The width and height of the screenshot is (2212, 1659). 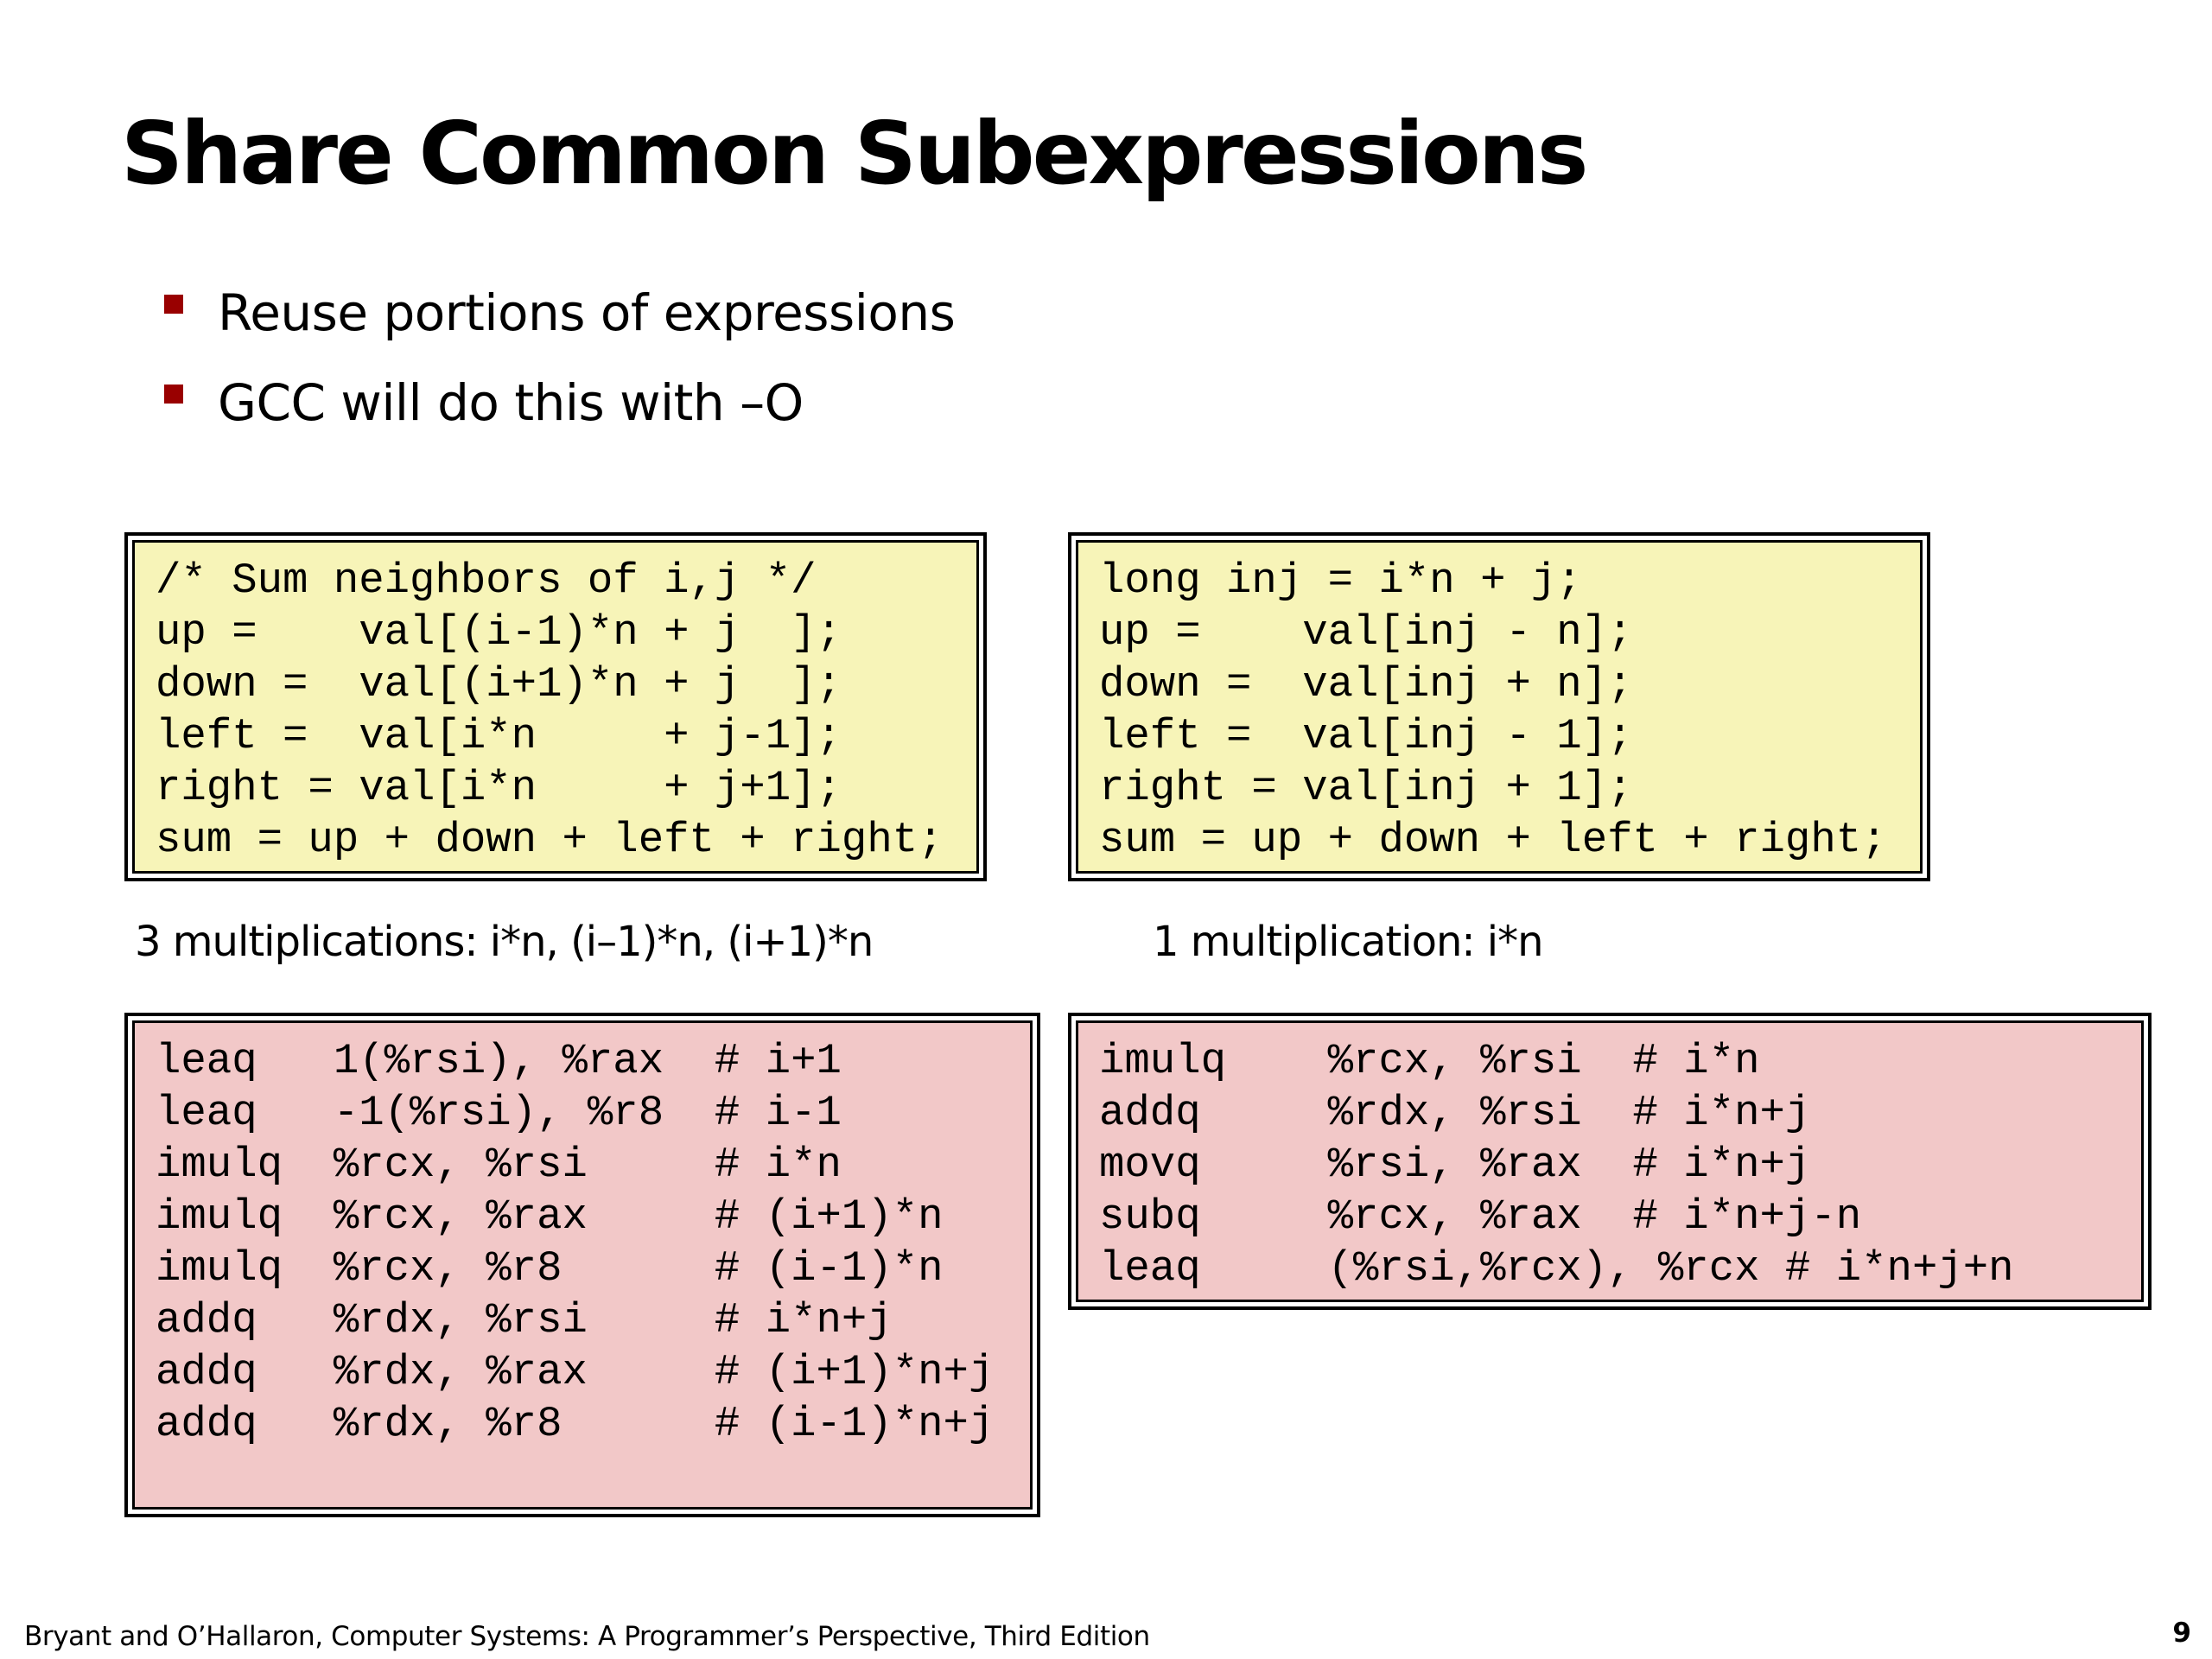 What do you see at coordinates (550, 1268) in the screenshot?
I see `code-line: imulq %rcx, %r8 # (i-1)*n` at bounding box center [550, 1268].